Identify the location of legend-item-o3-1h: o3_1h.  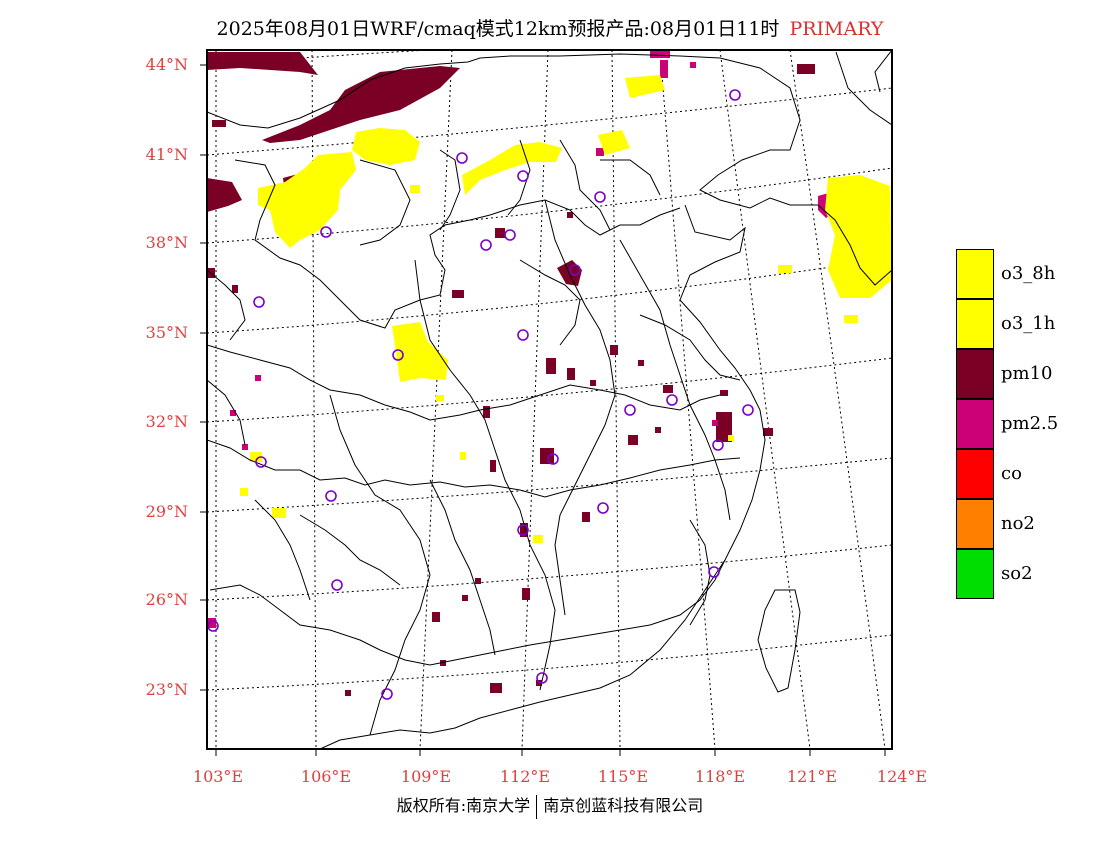
(1026, 324).